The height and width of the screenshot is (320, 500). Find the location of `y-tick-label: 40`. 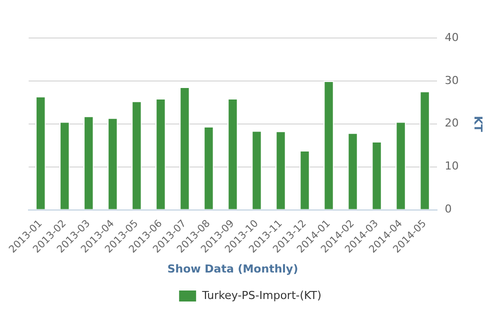

y-tick-label: 40 is located at coordinates (451, 37).